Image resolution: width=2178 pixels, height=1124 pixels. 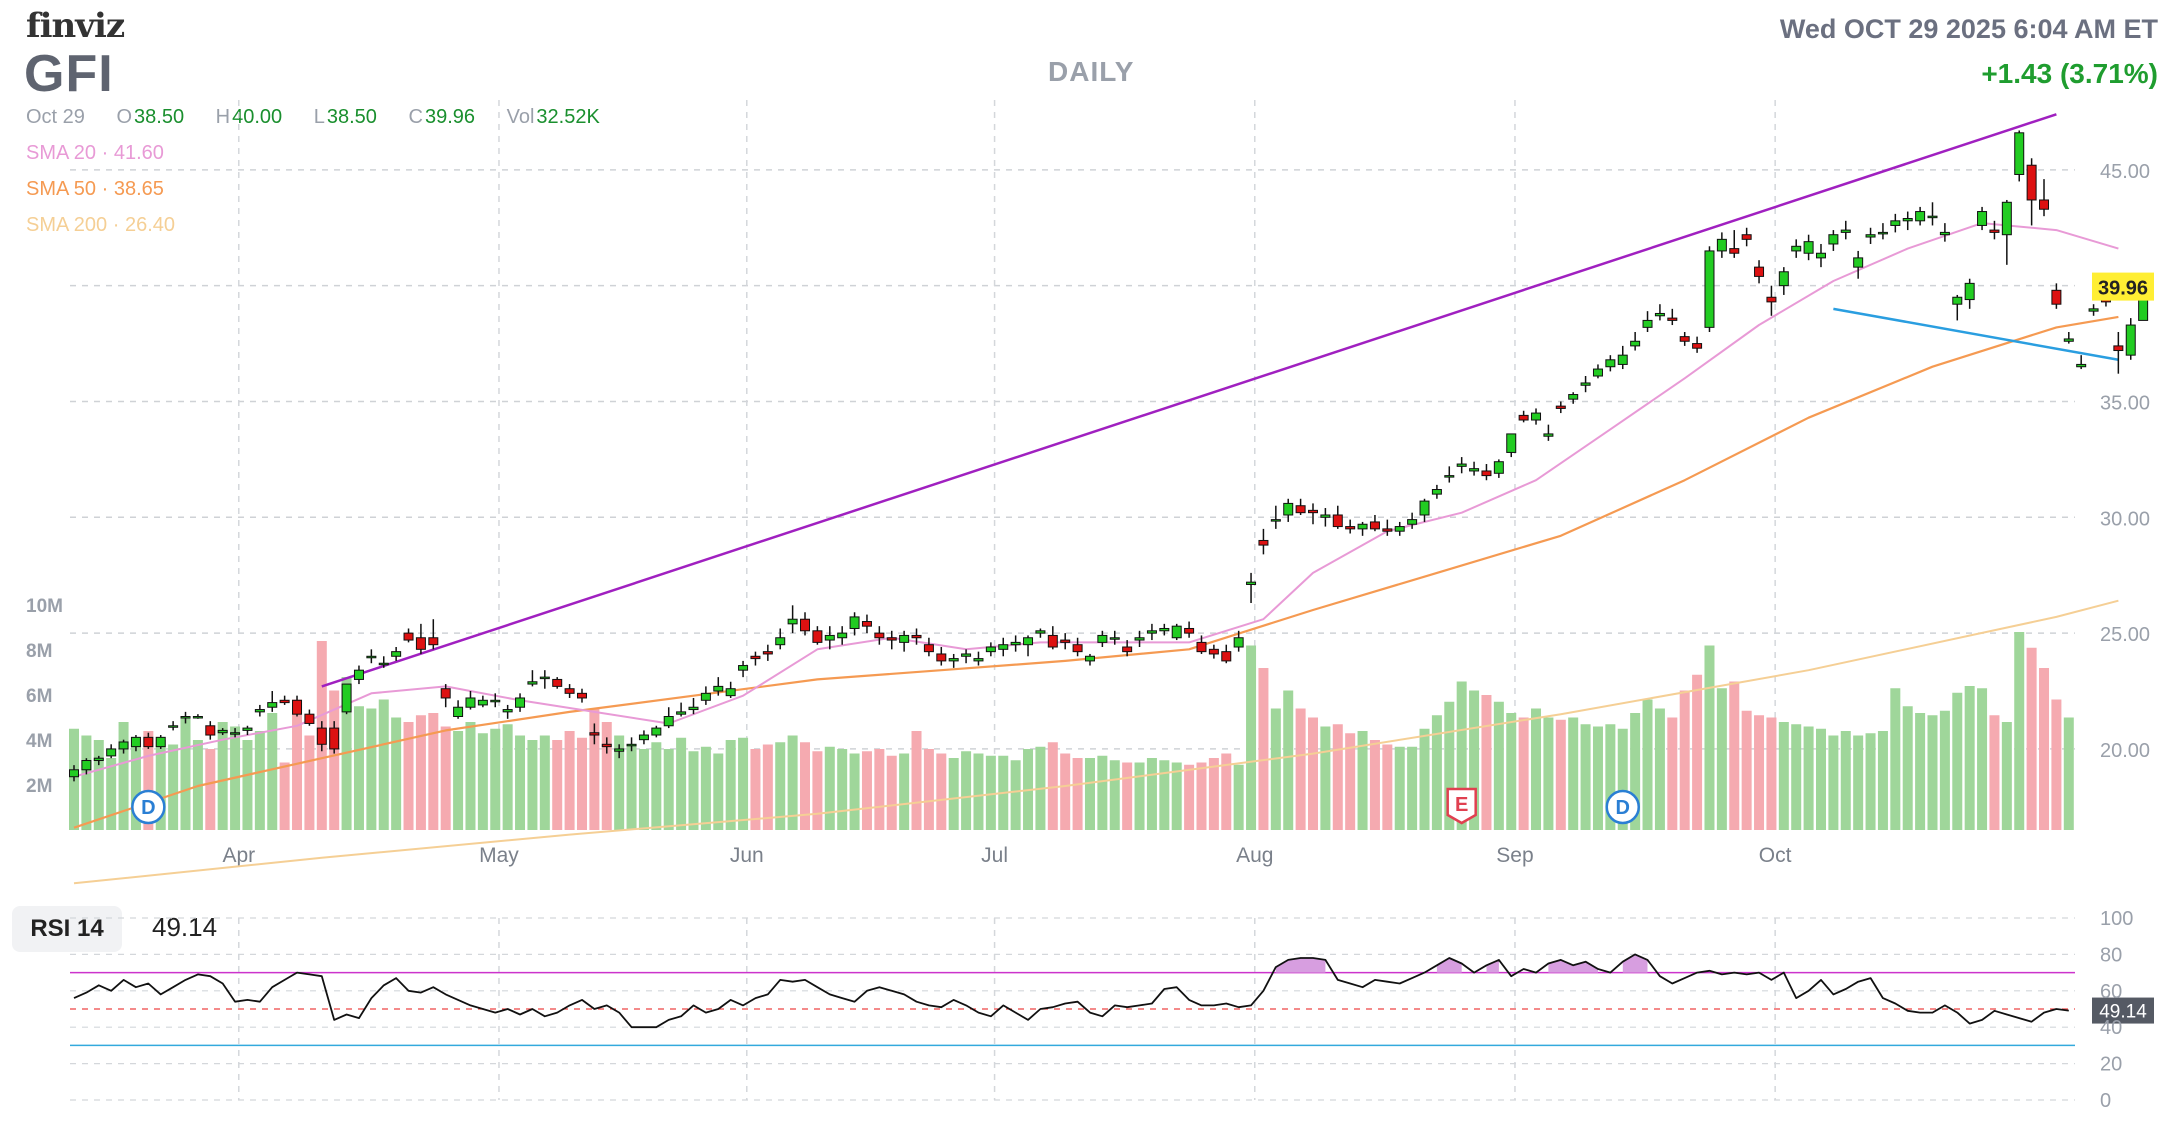 I want to click on month-axis: Apr May Jun Jul Aug Sep Oct, so click(x=1006, y=855).